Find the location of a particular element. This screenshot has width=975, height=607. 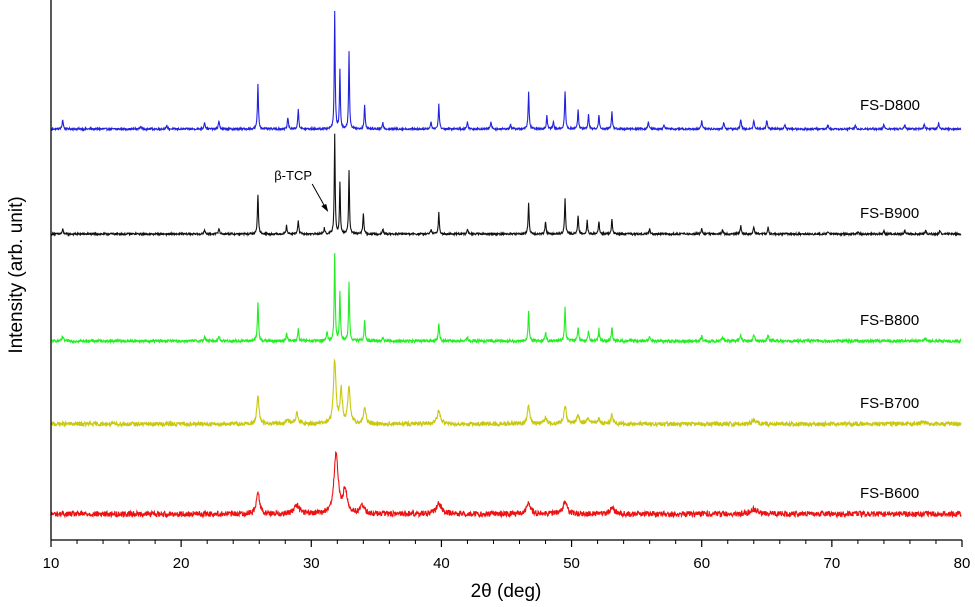

x-tick-label-30: 30 is located at coordinates (311, 563).